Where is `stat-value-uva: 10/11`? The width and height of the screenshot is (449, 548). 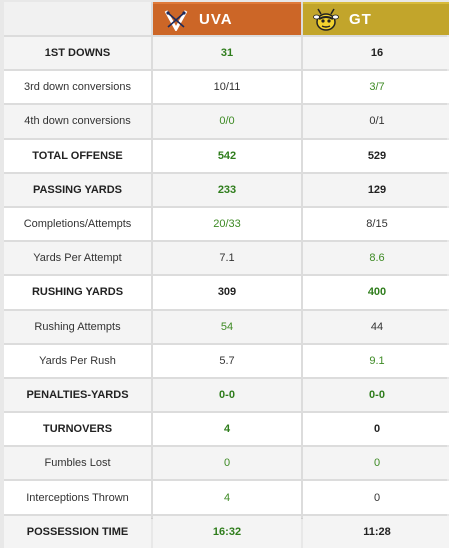
stat-value-uva: 10/11 is located at coordinates (227, 87).